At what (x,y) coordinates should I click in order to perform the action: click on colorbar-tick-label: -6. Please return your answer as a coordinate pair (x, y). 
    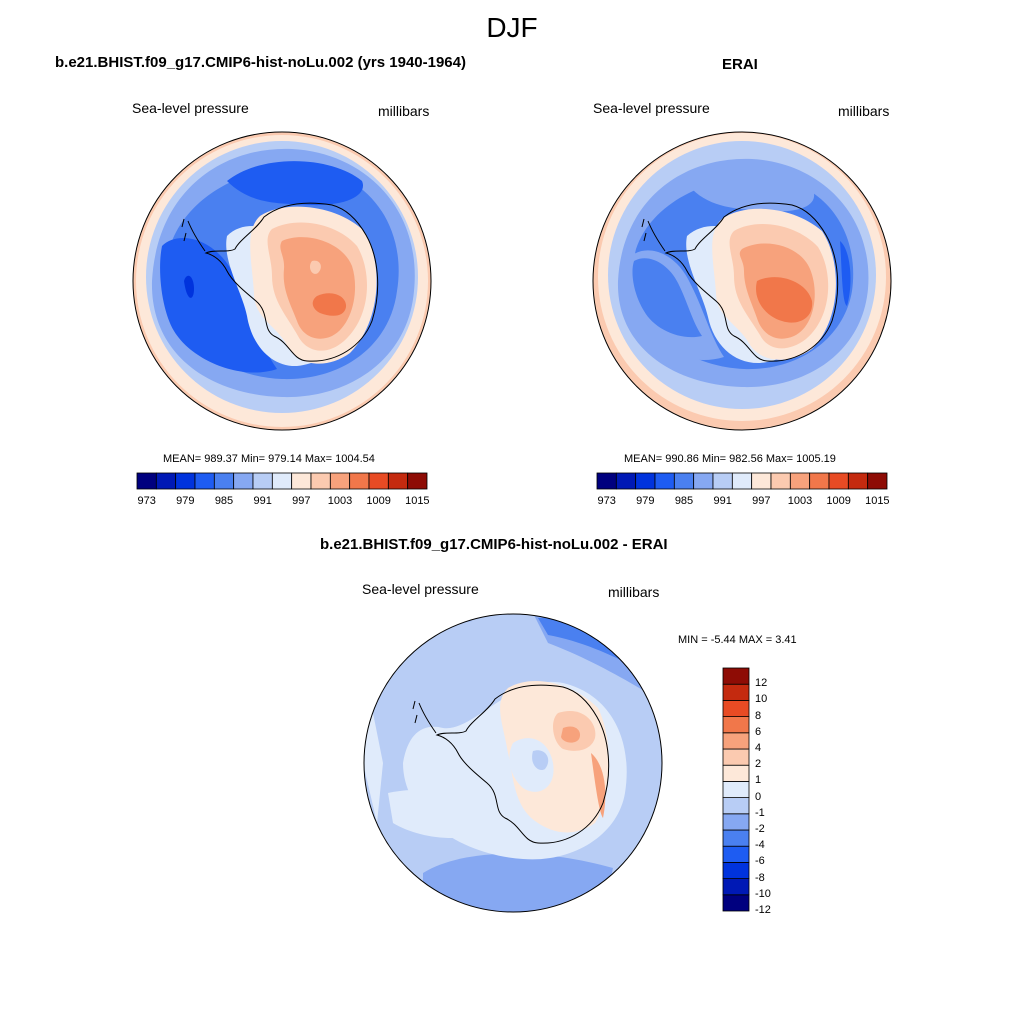
    Looking at the image, I should click on (760, 861).